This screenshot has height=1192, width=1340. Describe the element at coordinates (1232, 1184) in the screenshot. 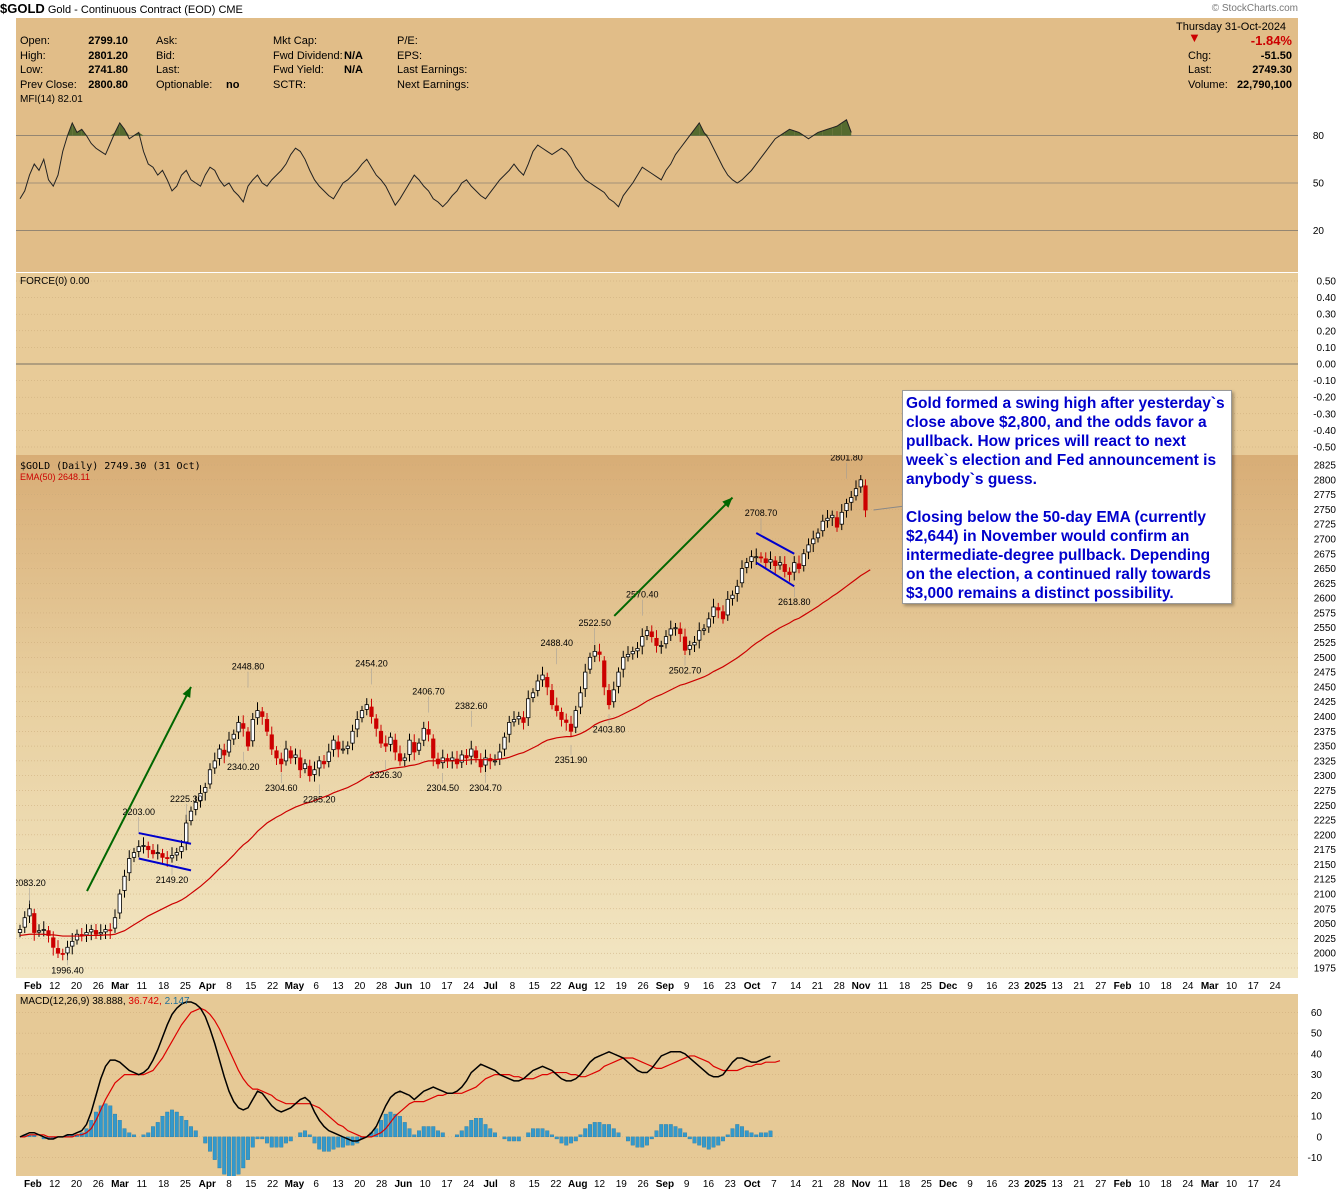

I see `x-tick-label: 10` at that location.